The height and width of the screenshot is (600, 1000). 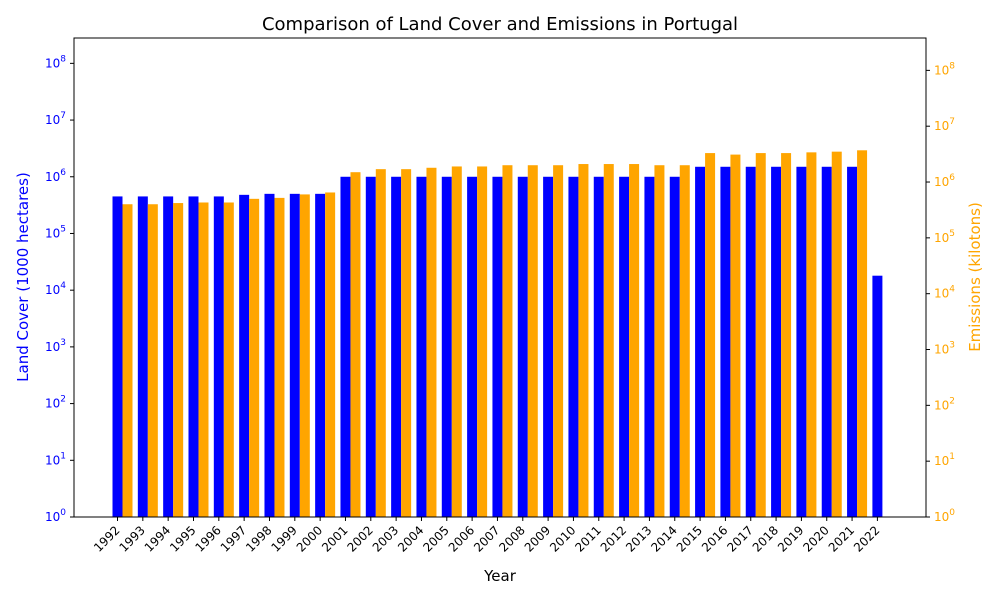 What do you see at coordinates (624, 346) in the screenshot?
I see `land-cover-bar-2012` at bounding box center [624, 346].